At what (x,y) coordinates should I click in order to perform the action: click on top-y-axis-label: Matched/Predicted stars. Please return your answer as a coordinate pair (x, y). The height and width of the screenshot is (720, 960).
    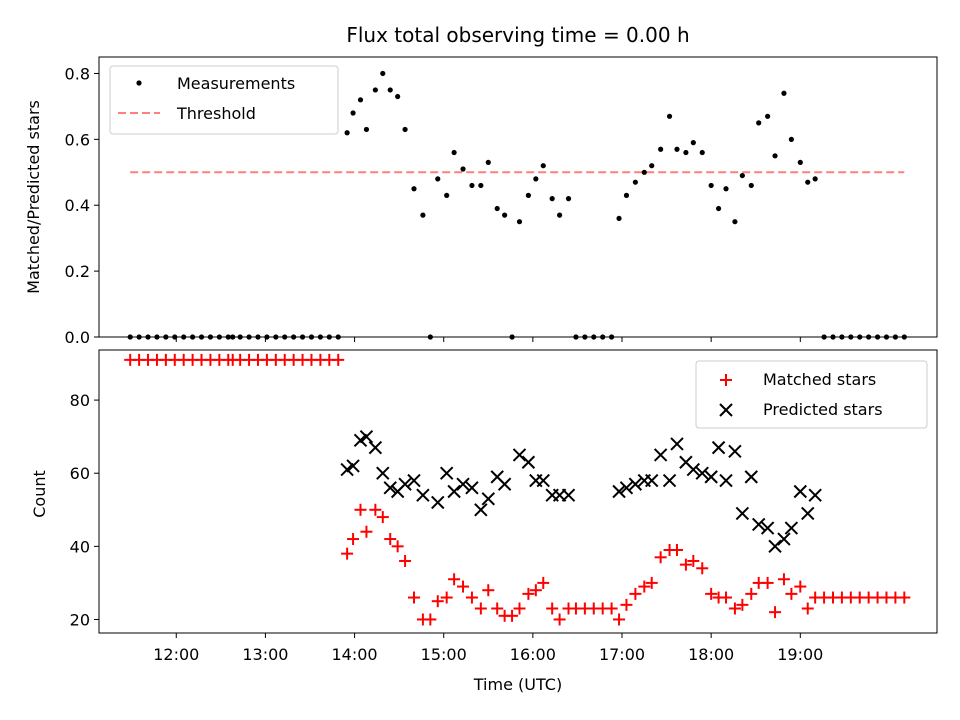
    Looking at the image, I should click on (33, 197).